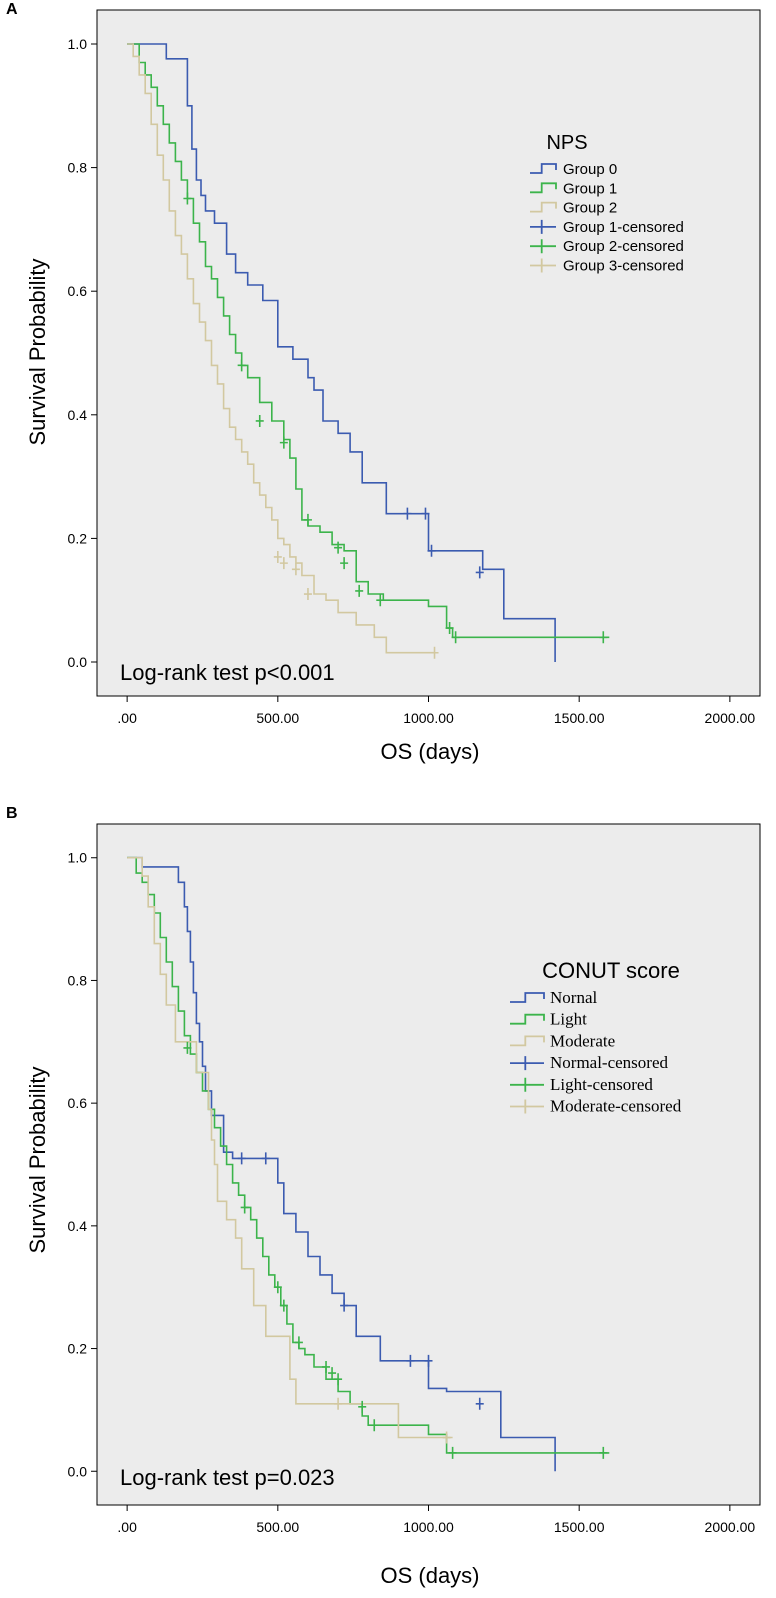 Image resolution: width=776 pixels, height=1598 pixels. Describe the element at coordinates (37, 1159) in the screenshot. I see `y-axis-title-b: Survival Probability` at that location.